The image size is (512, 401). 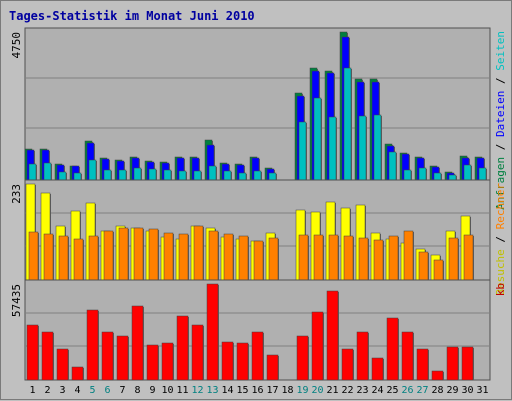 I want to click on x-tick-label-16: 16, so click(x=257, y=390).